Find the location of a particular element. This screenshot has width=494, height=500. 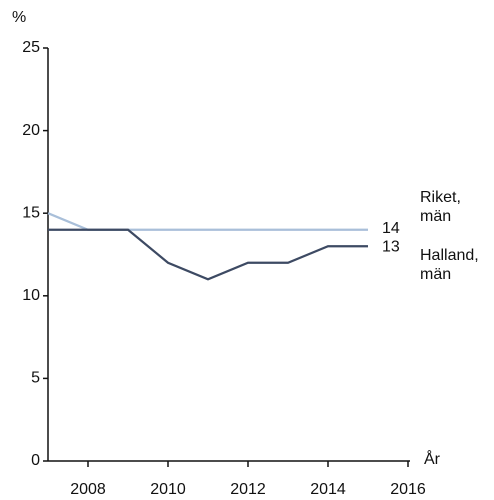

y-tick-label: 10 is located at coordinates (31, 295).